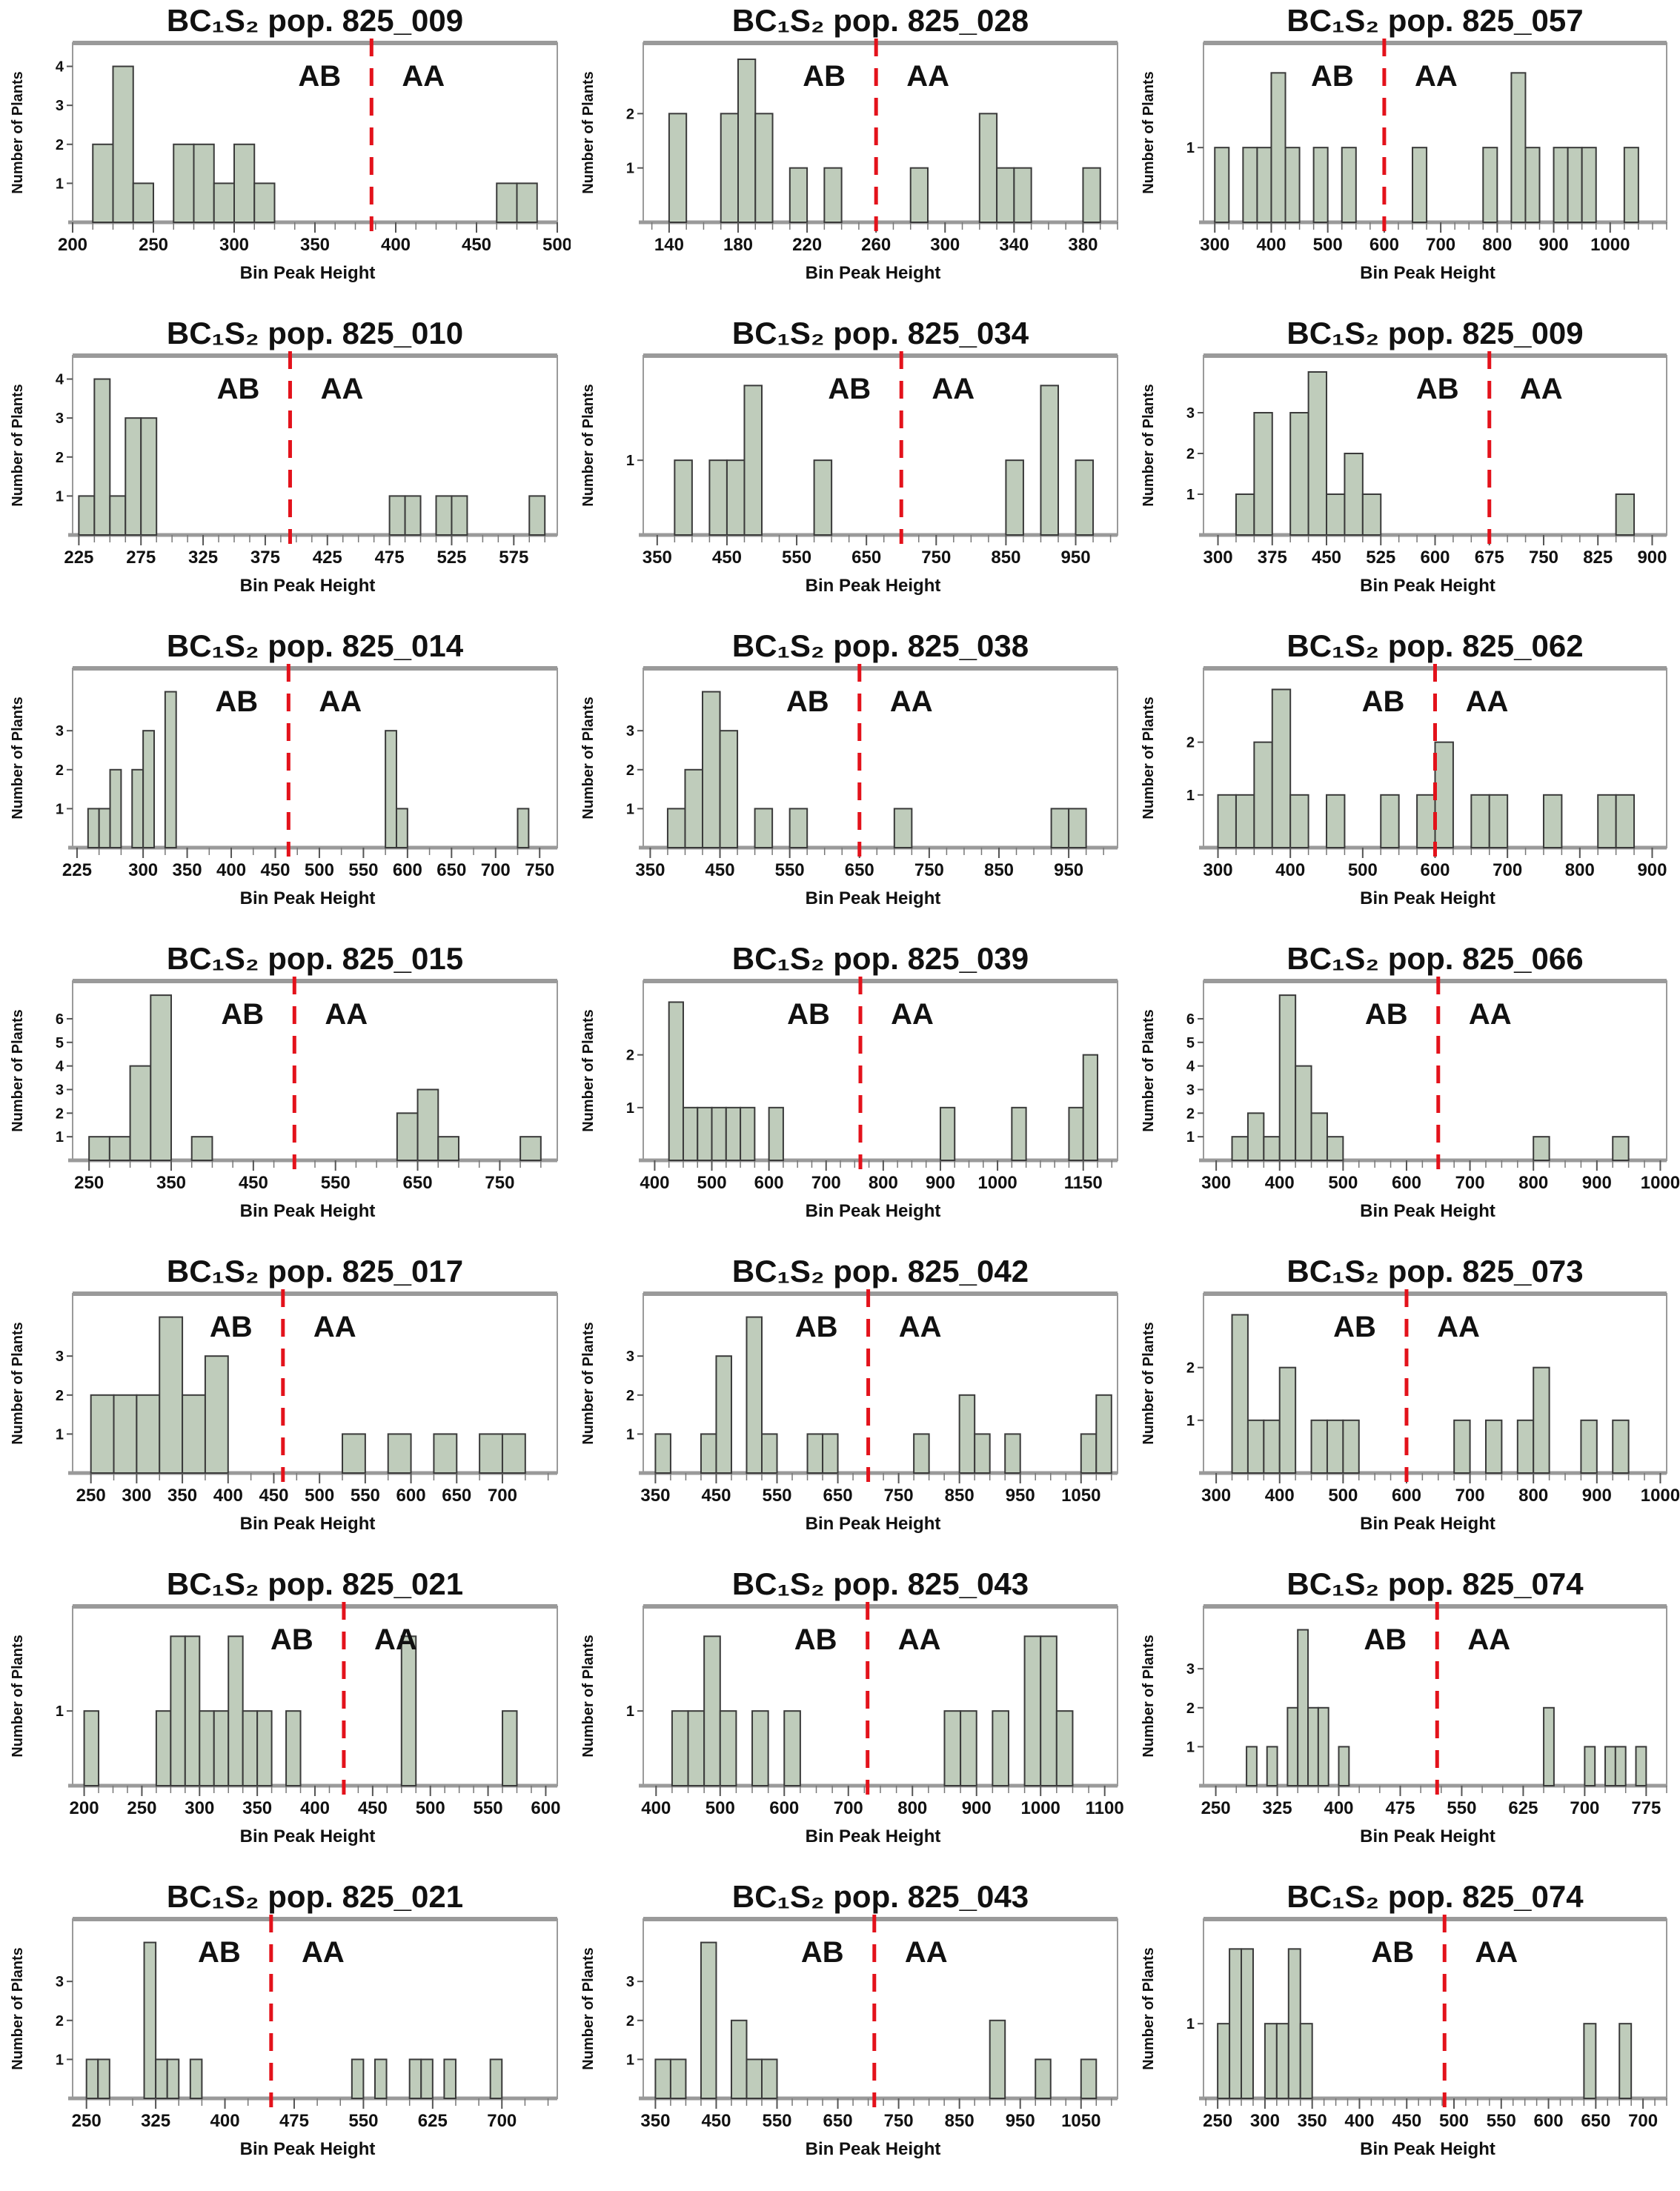 The height and width of the screenshot is (2191, 1680). What do you see at coordinates (738, 245) in the screenshot?
I see `x-tick-label: 180` at bounding box center [738, 245].